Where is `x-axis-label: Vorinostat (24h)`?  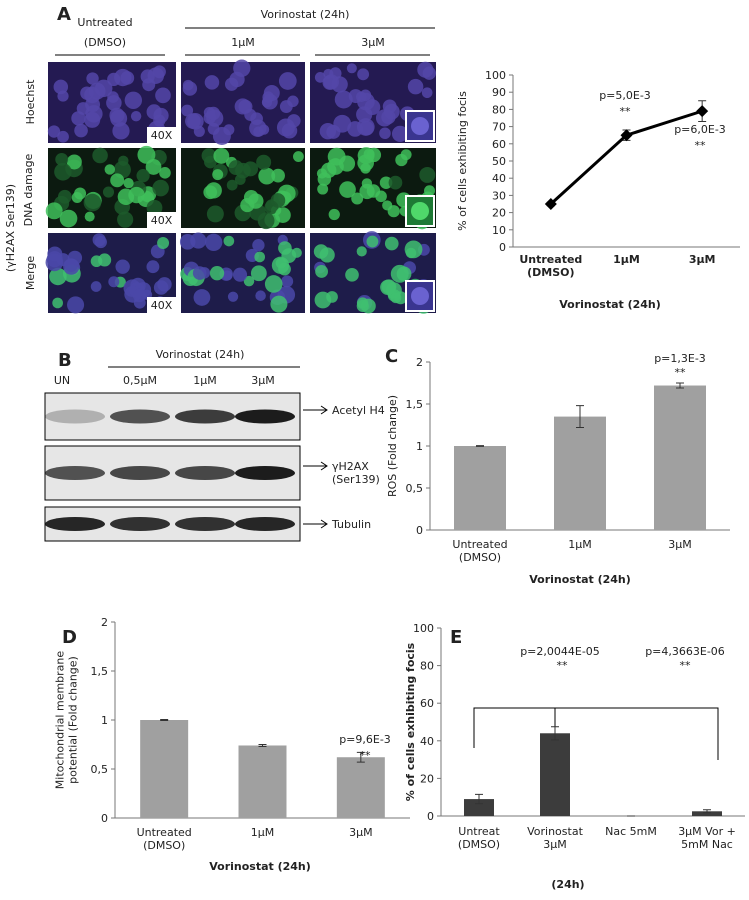 x-axis-label: Vorinostat (24h) is located at coordinates (260, 866).